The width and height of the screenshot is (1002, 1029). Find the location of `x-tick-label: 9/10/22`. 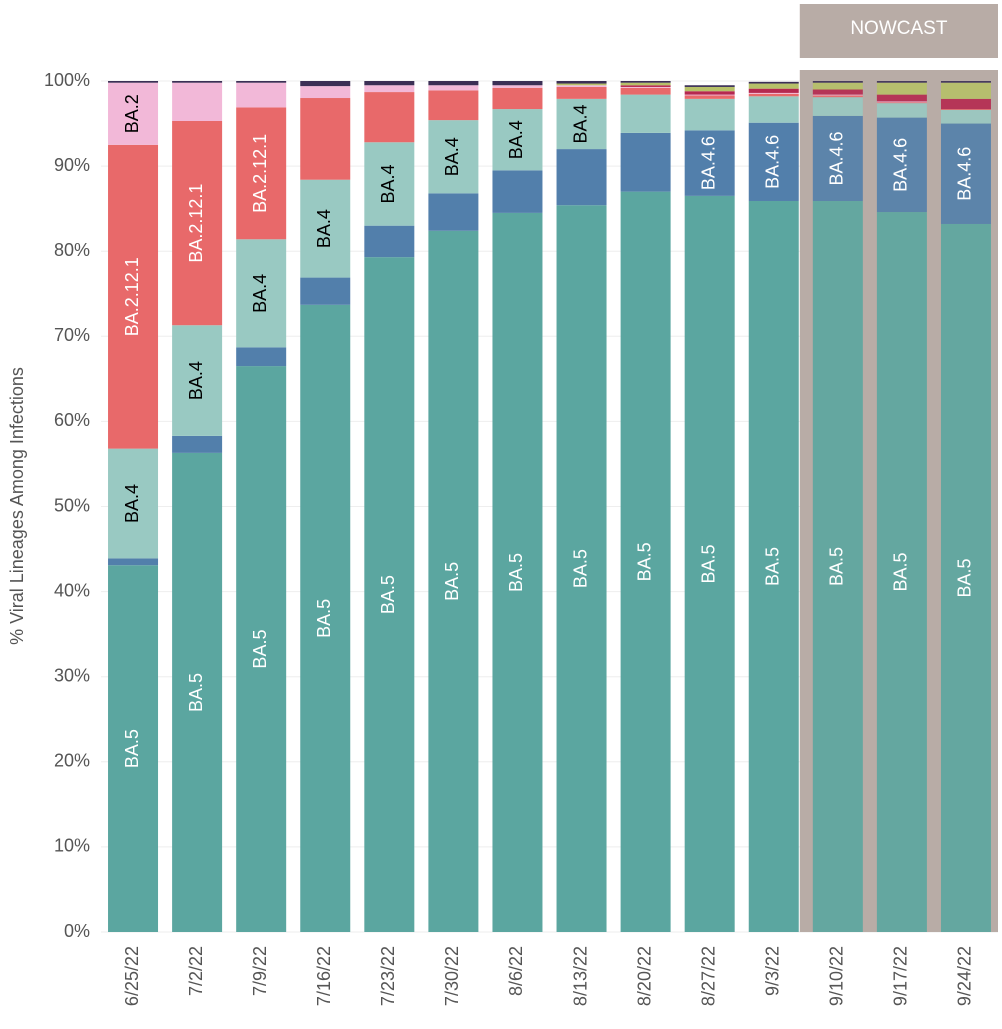

x-tick-label: 9/10/22 is located at coordinates (837, 976).